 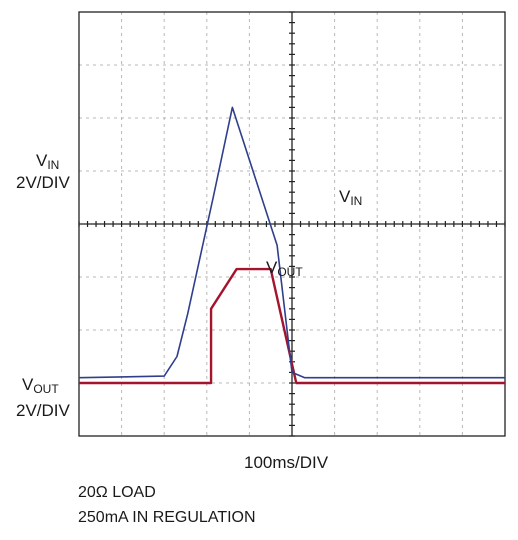 I want to click on vout-trace-label: VOUT, so click(x=284, y=268).